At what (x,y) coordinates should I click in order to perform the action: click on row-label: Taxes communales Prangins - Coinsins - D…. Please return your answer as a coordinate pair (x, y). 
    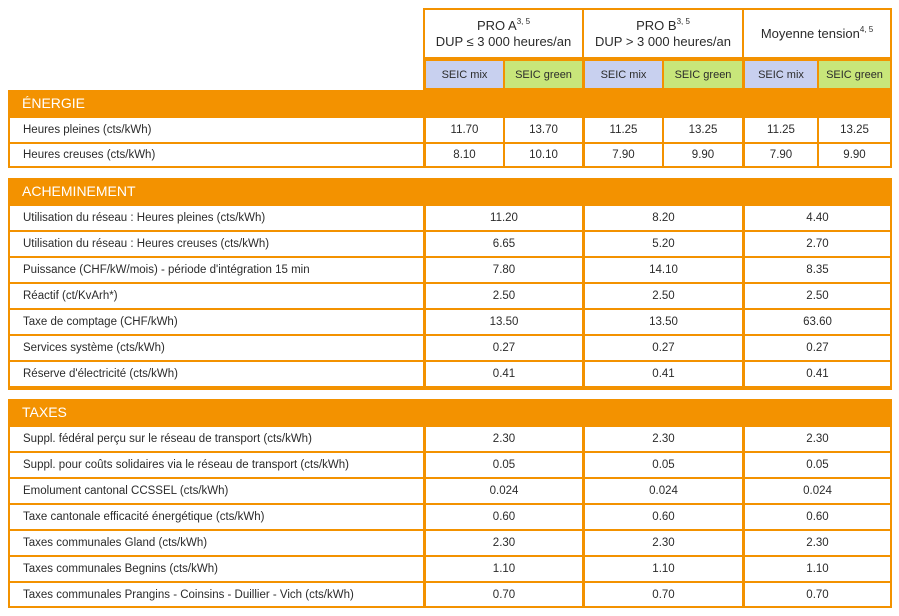
    Looking at the image, I should click on (216, 594).